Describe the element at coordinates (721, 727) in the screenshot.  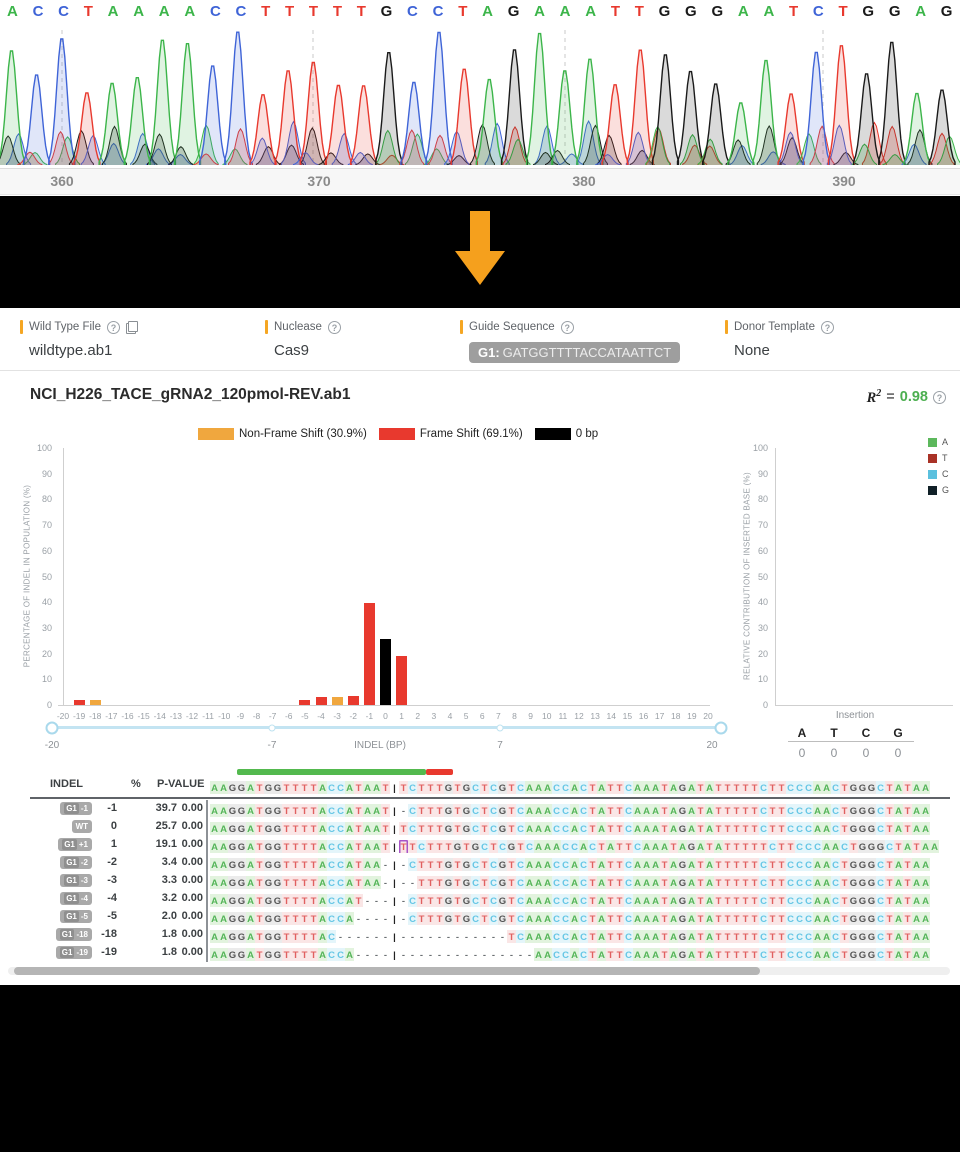
I see `slider-handle-right` at that location.